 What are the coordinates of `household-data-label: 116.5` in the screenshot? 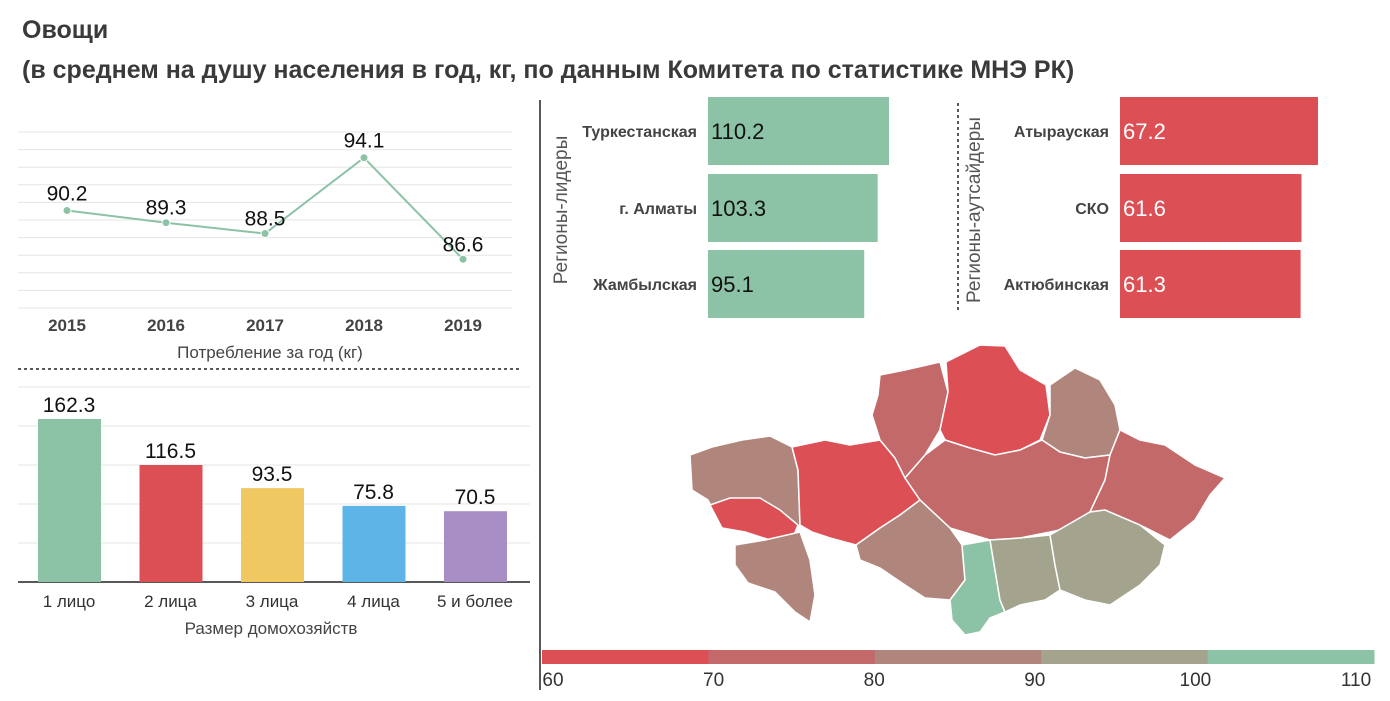 It's located at (170, 451).